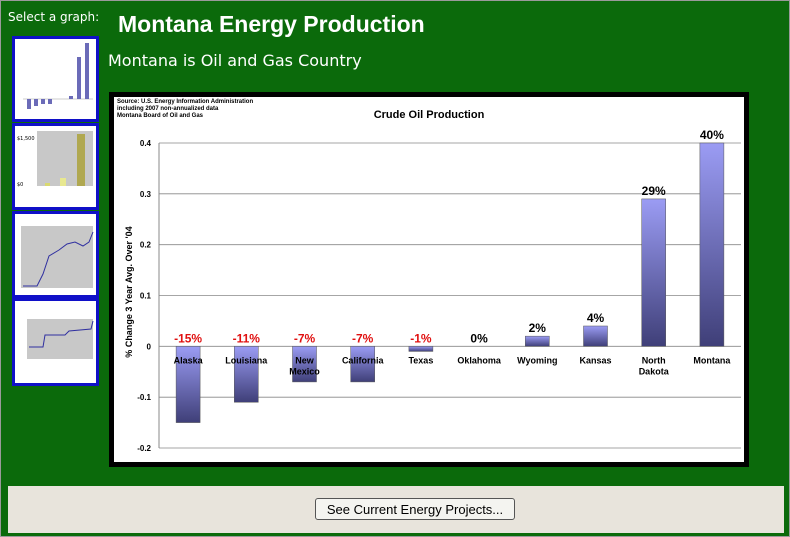 This screenshot has height=537, width=790. What do you see at coordinates (146, 245) in the screenshot?
I see `y-tick-label: 0.2` at bounding box center [146, 245].